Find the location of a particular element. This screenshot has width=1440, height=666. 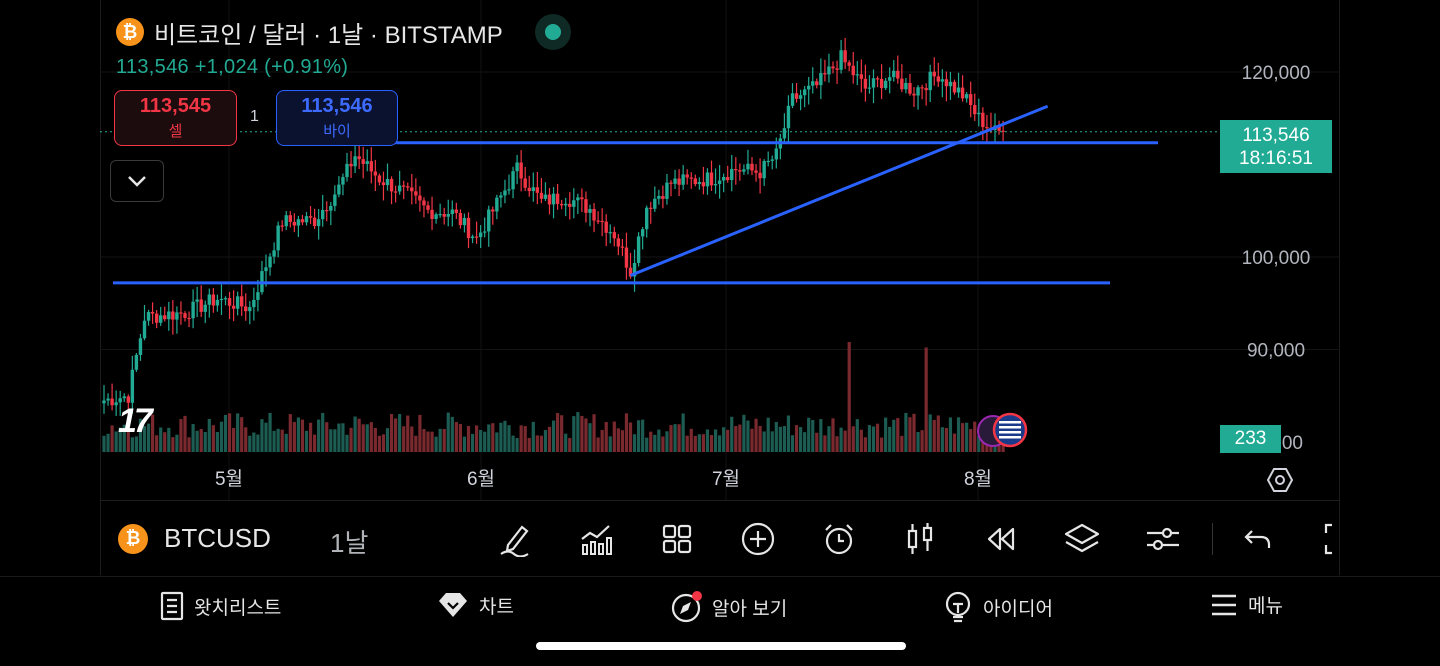

layout-button is located at coordinates (677, 539).